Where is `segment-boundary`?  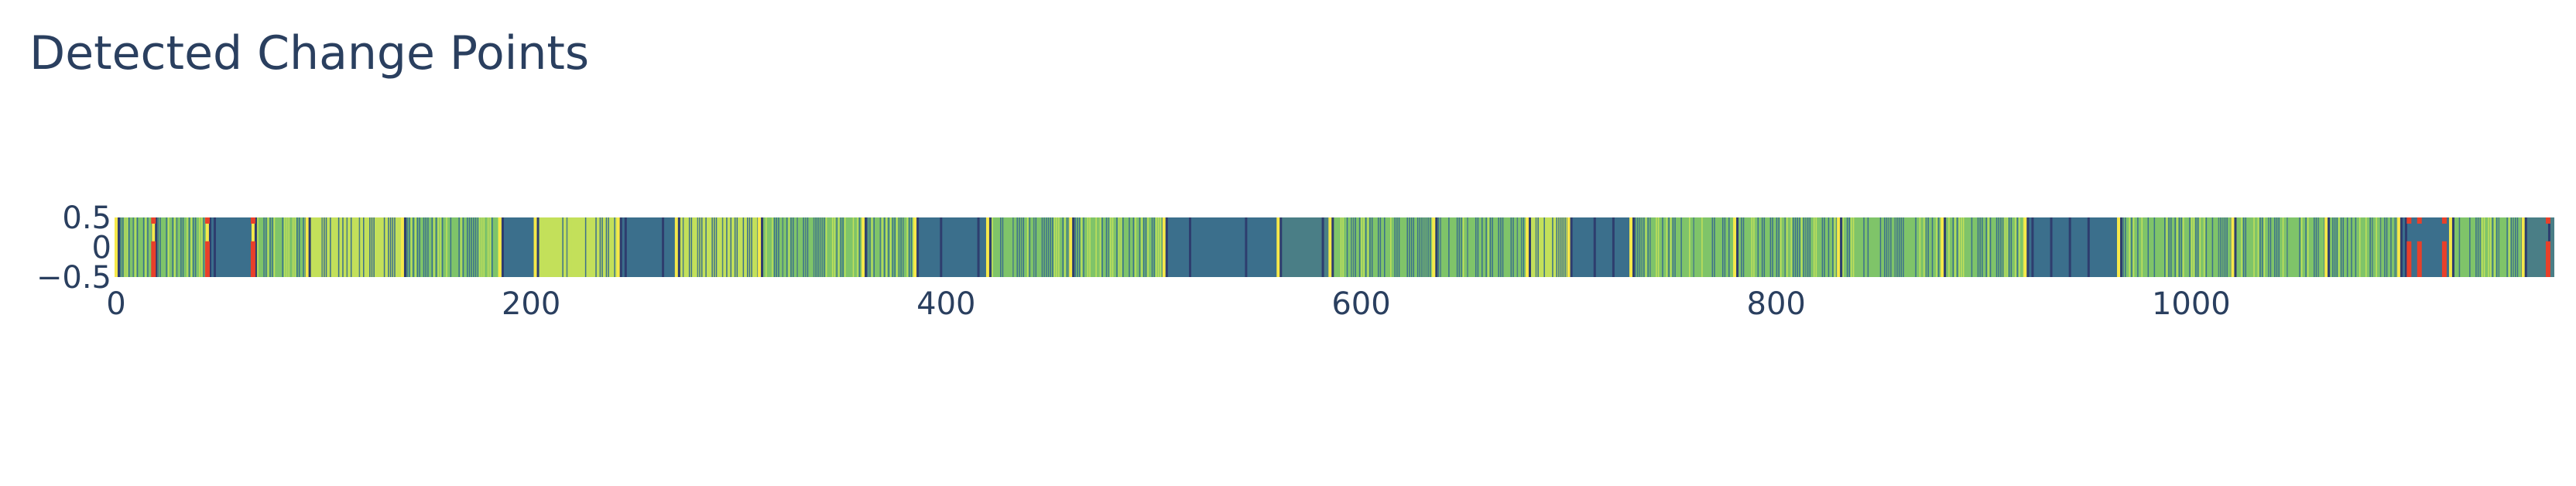 segment-boundary is located at coordinates (2025, 247).